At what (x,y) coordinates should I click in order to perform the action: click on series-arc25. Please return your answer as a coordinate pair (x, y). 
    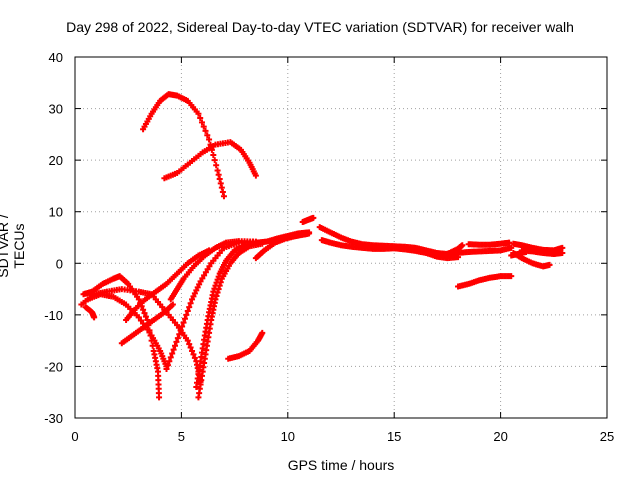
    Looking at the image, I should click on (519, 253).